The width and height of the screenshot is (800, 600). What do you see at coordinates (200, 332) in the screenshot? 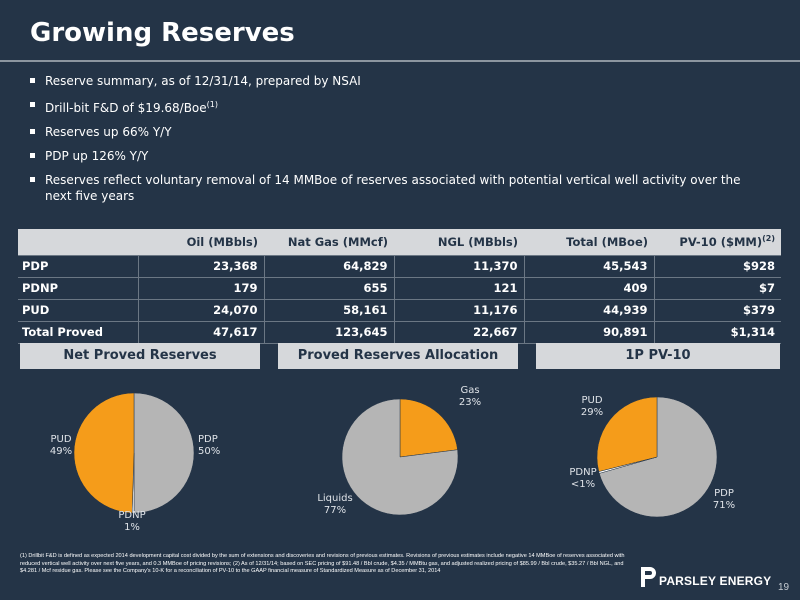
I see `table-cell: 47,617` at bounding box center [200, 332].